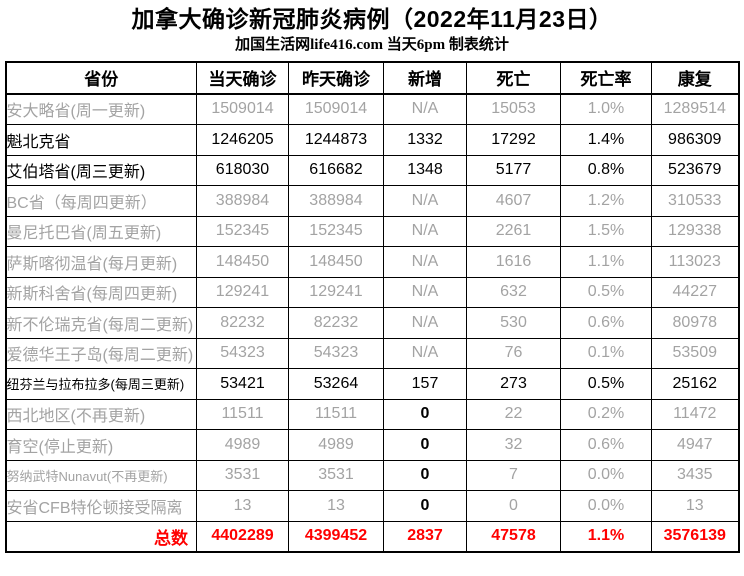 The image size is (744, 576). What do you see at coordinates (606, 231) in the screenshot?
I see `value-cell: 1.5%` at bounding box center [606, 231].